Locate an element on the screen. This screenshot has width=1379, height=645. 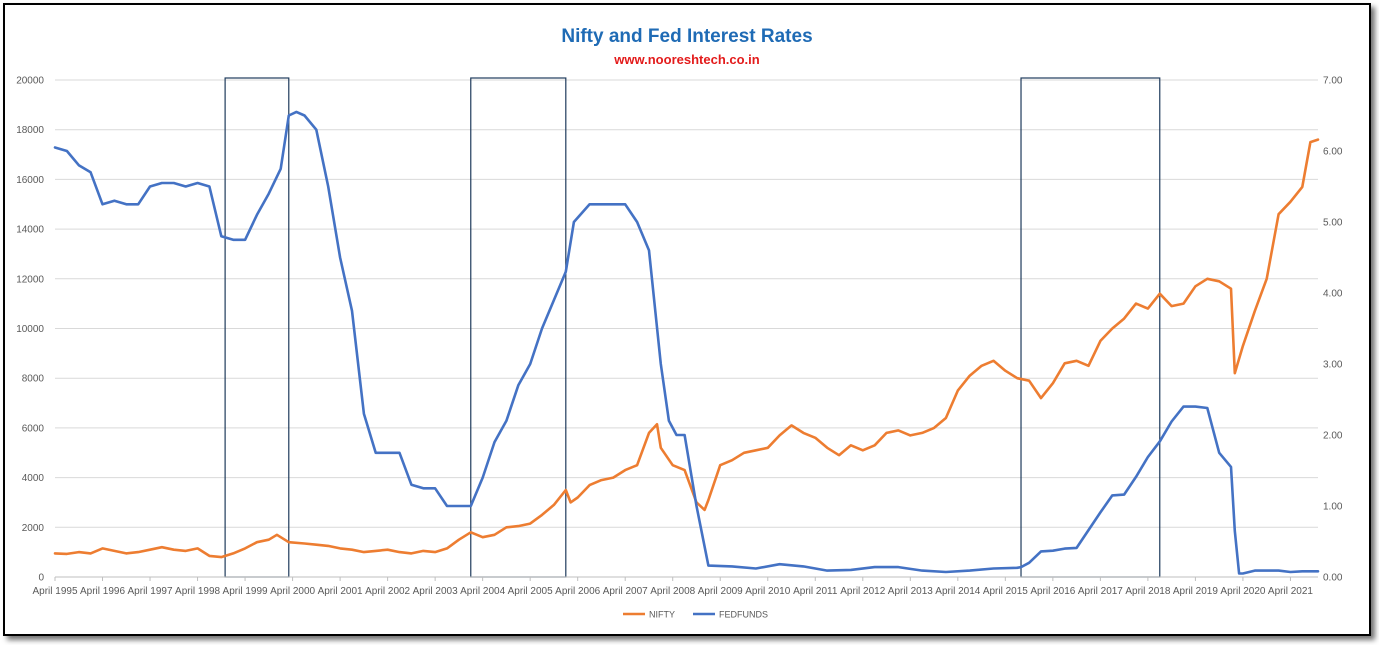
y-left-tick-label: 14000 is located at coordinates (30, 230).